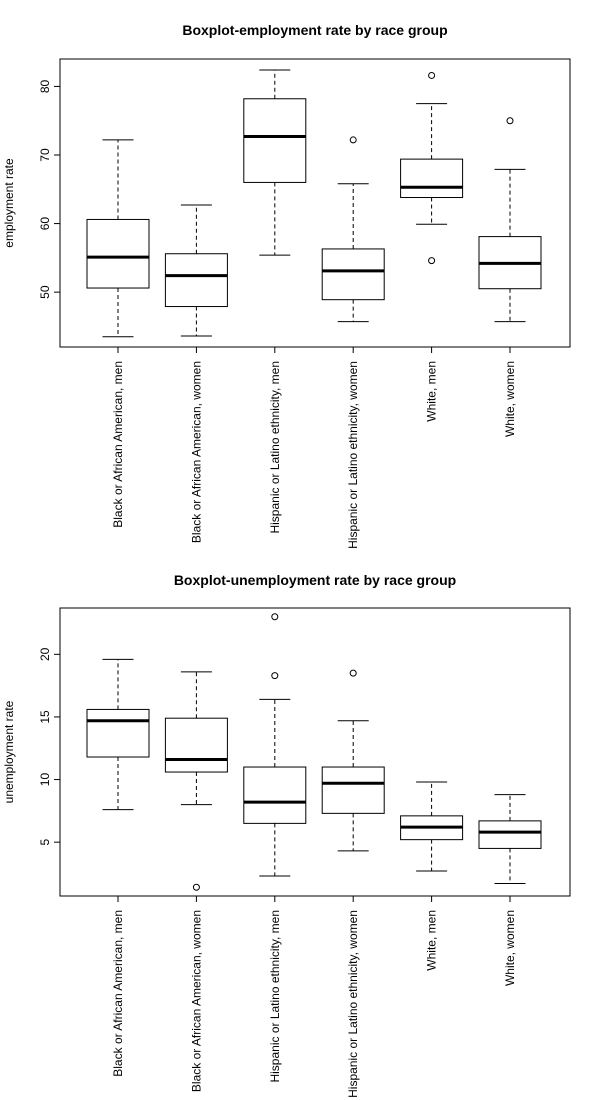 The width and height of the screenshot is (600, 1100). What do you see at coordinates (45, 780) in the screenshot?
I see `y-tick-label: 10` at bounding box center [45, 780].